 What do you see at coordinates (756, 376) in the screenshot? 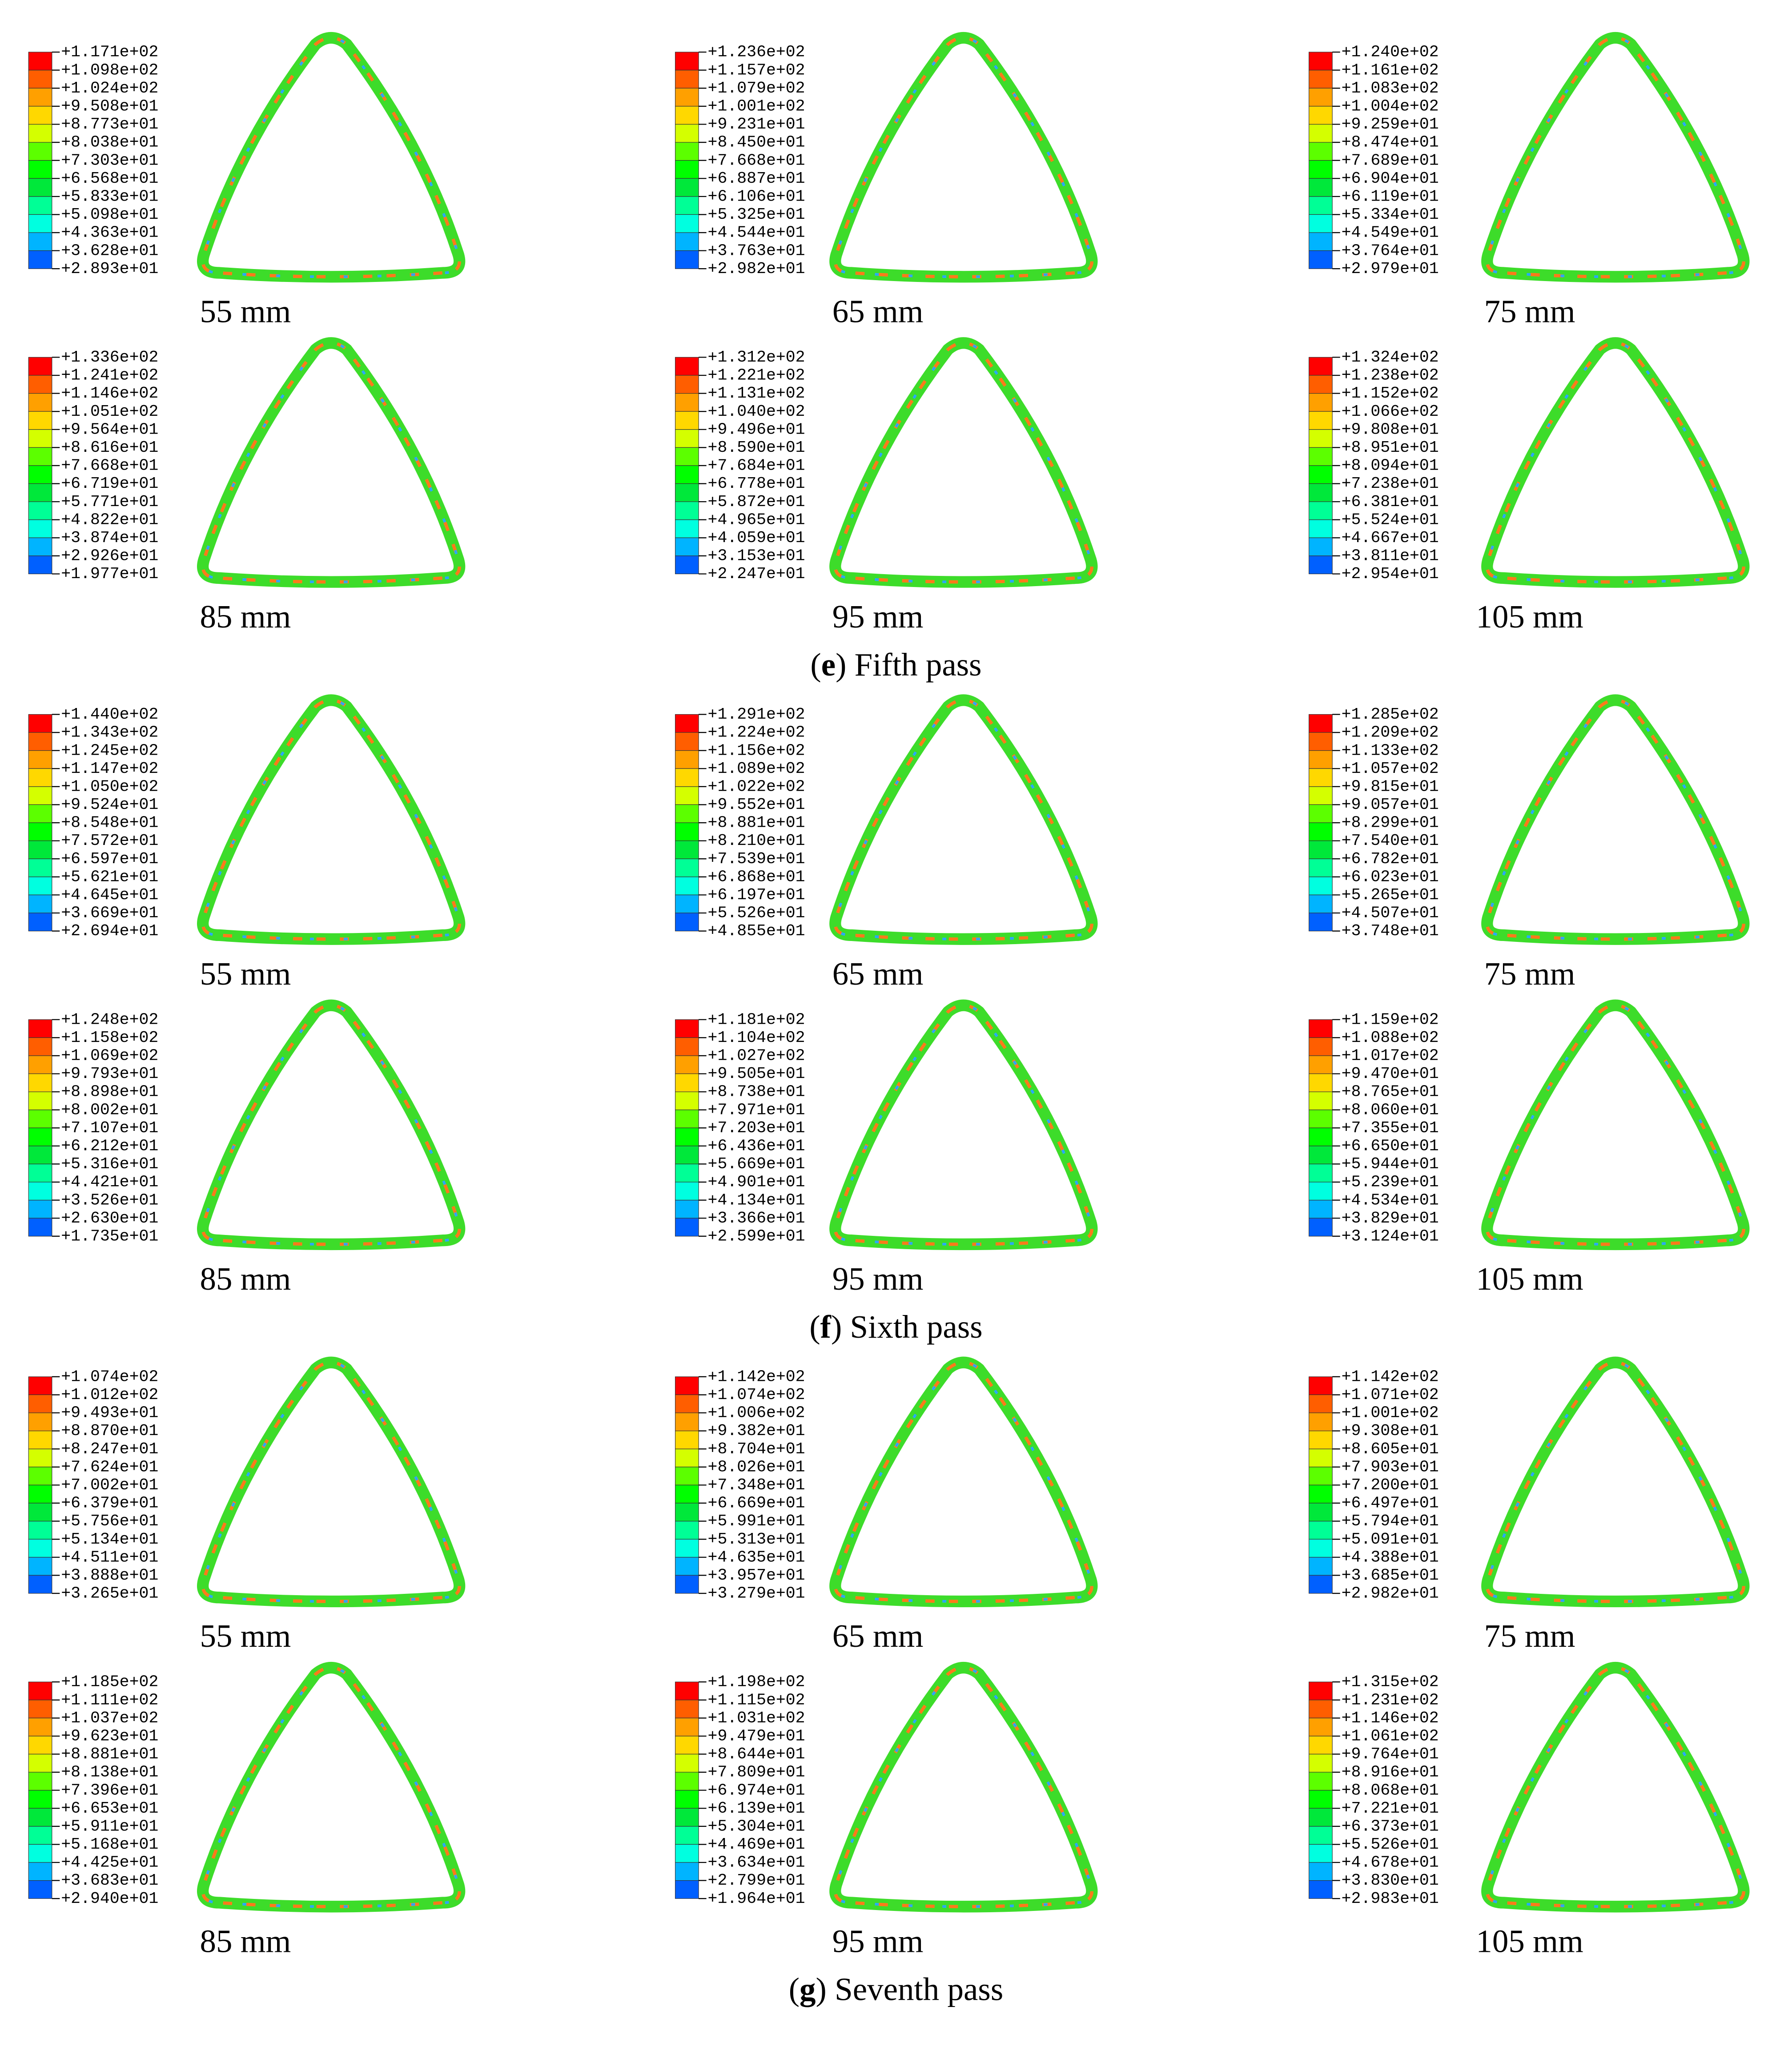
I see `legend-label: +1.221e+02` at bounding box center [756, 376].